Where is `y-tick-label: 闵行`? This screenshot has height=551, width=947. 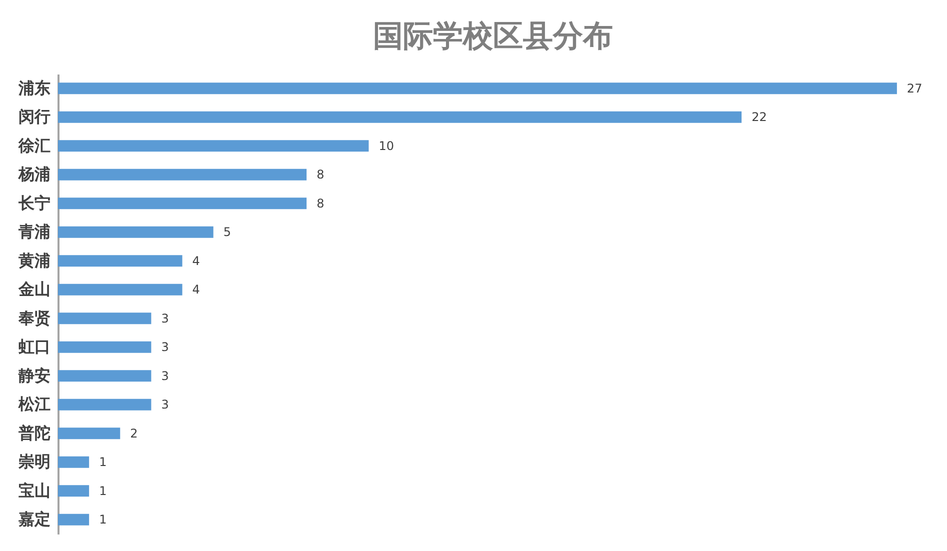
y-tick-label: 闵行 is located at coordinates (34, 116).